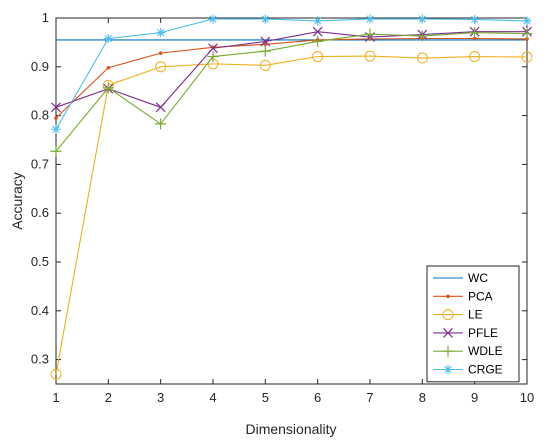 The width and height of the screenshot is (550, 448). I want to click on y-tick-label: 0.8, so click(40, 115).